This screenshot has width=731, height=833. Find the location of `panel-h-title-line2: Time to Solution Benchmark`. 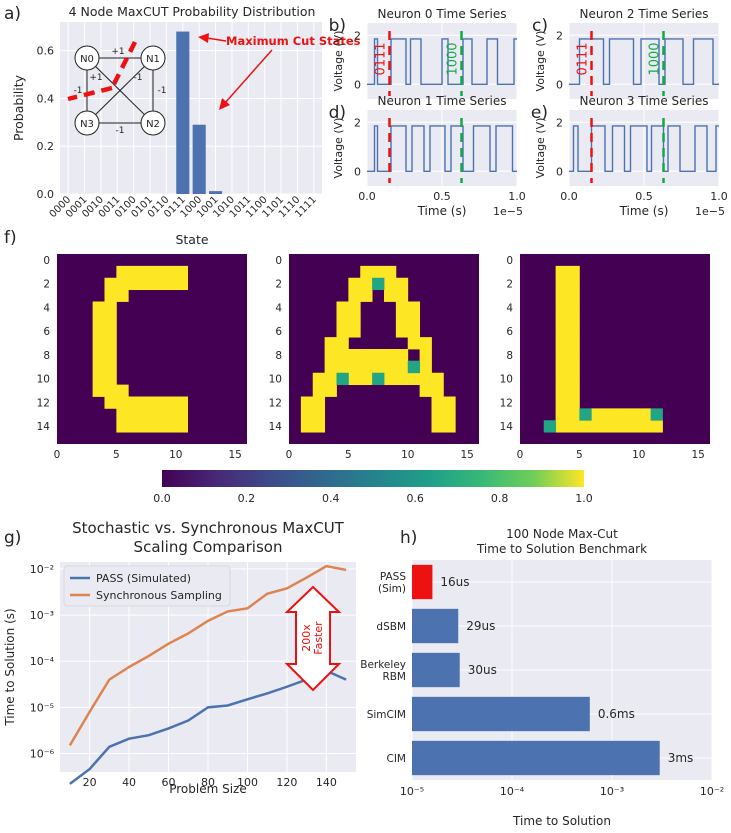

panel-h-title-line2: Time to Solution Benchmark is located at coordinates (561, 549).